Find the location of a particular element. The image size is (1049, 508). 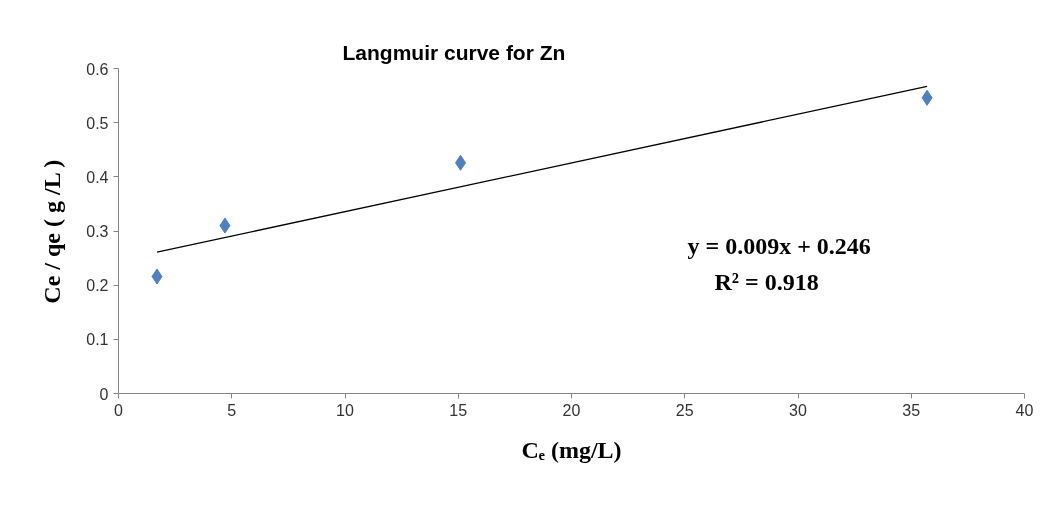

y-tick-label: 0.2 is located at coordinates (97, 286).